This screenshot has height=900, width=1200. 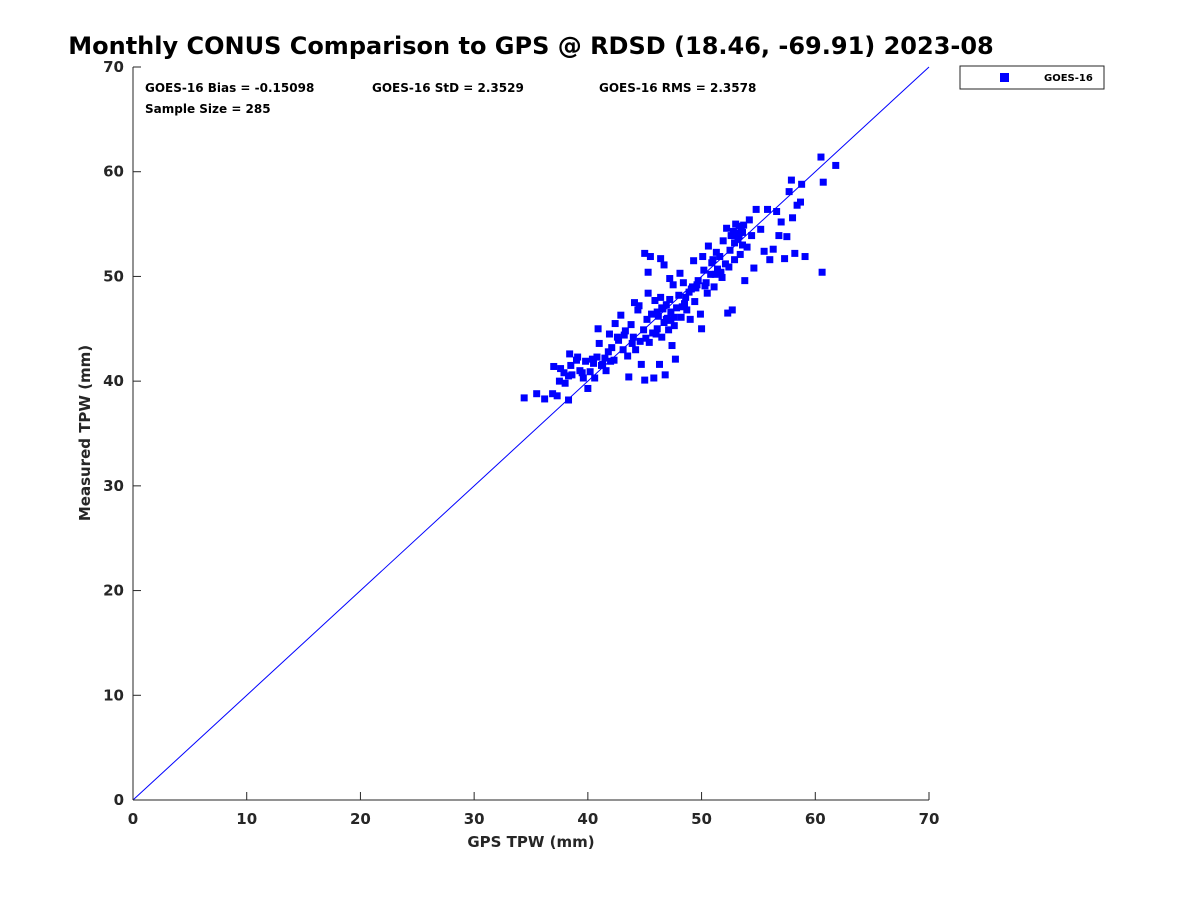 What do you see at coordinates (133, 819) in the screenshot?
I see `x-tick-label: 0` at bounding box center [133, 819].